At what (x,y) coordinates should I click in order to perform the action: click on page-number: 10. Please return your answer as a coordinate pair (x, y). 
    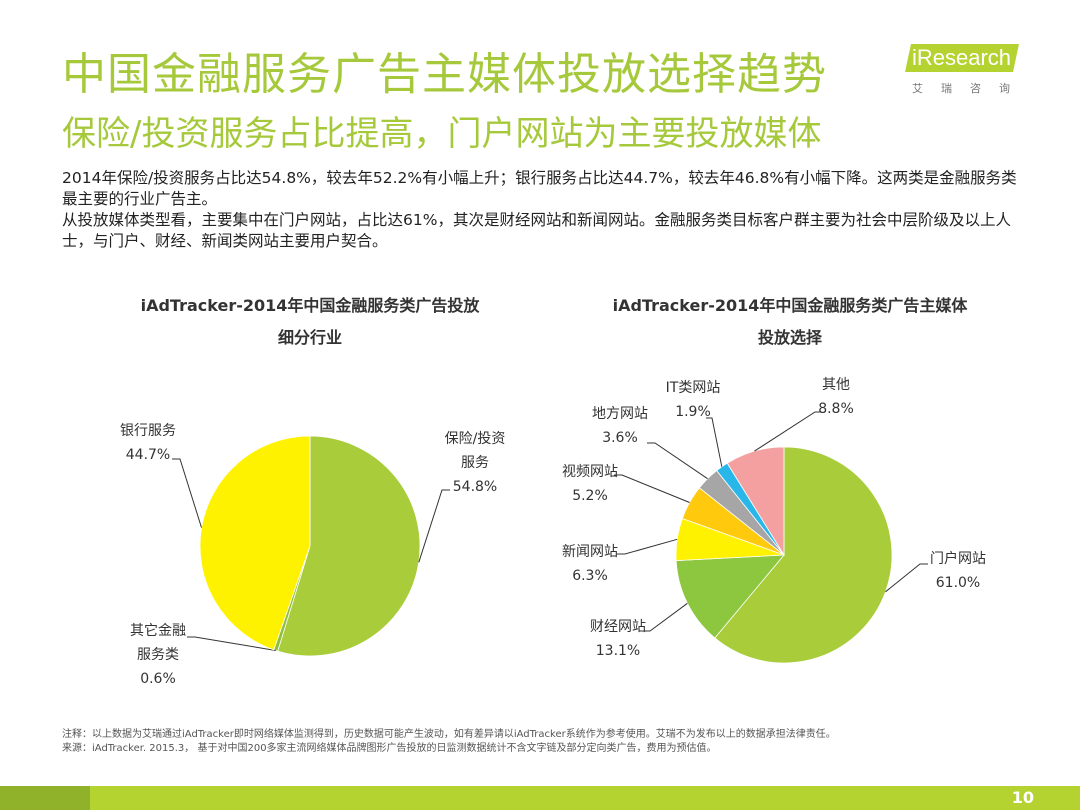
    Looking at the image, I should click on (1022, 797).